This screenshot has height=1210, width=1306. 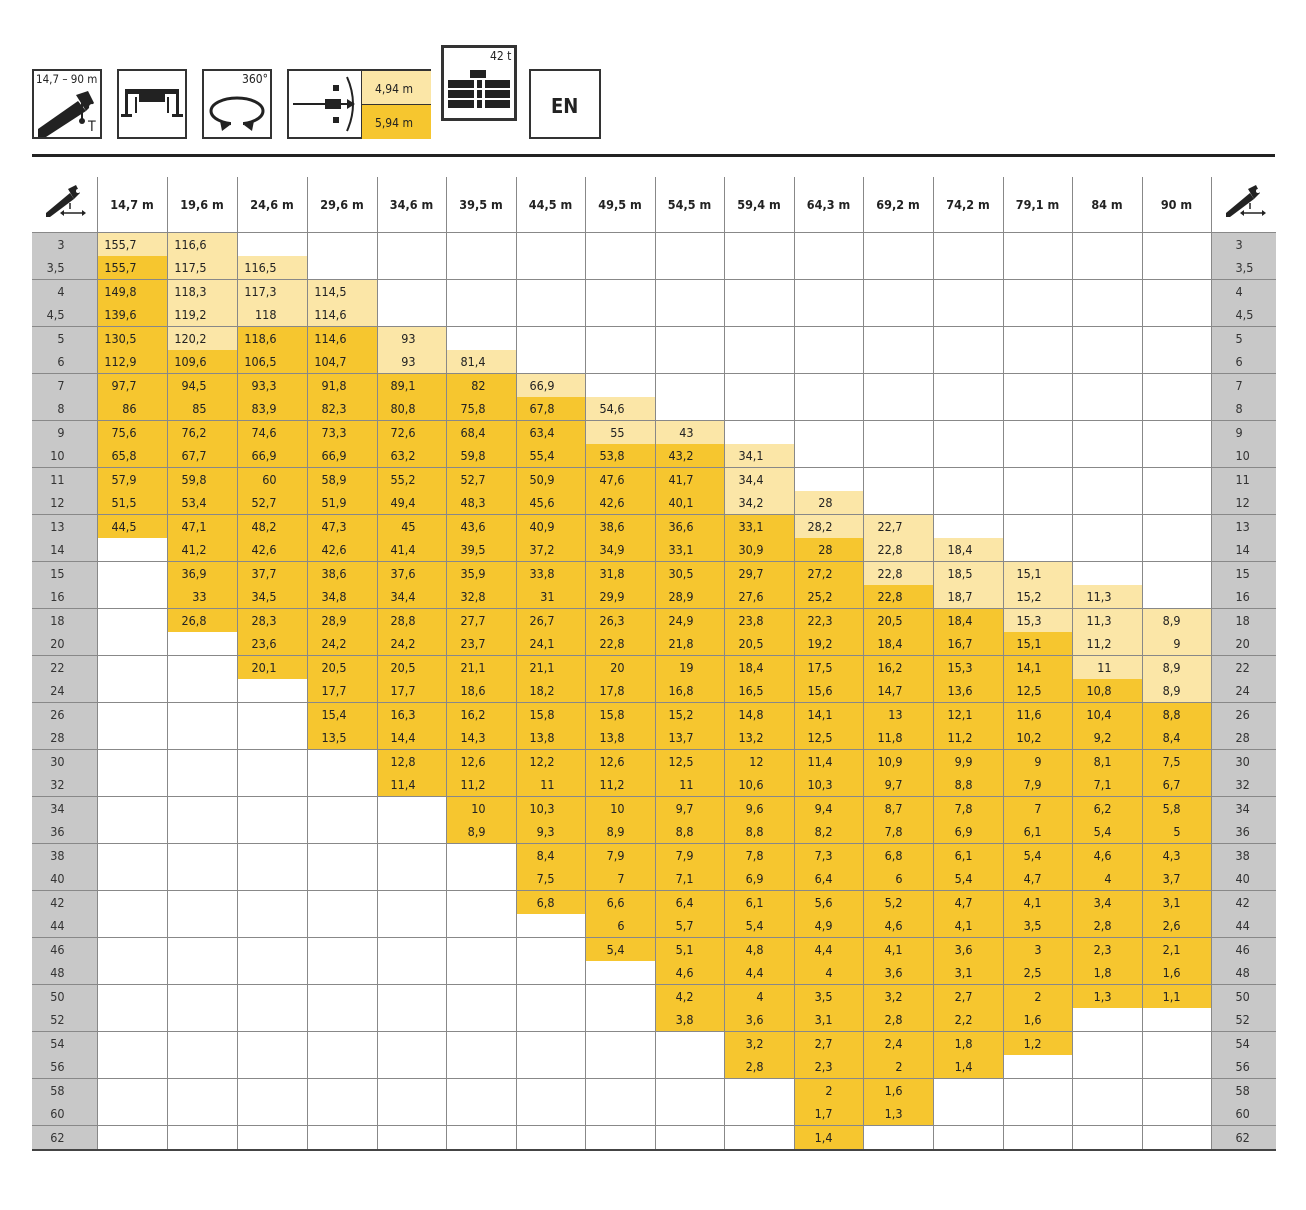 What do you see at coordinates (758, 807) in the screenshot?
I see `load-cell: 9,6` at bounding box center [758, 807].